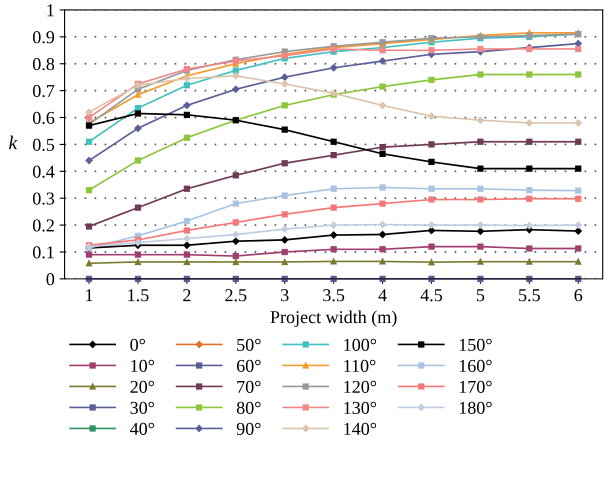  I want to click on legend-label: 20°, so click(142, 386).